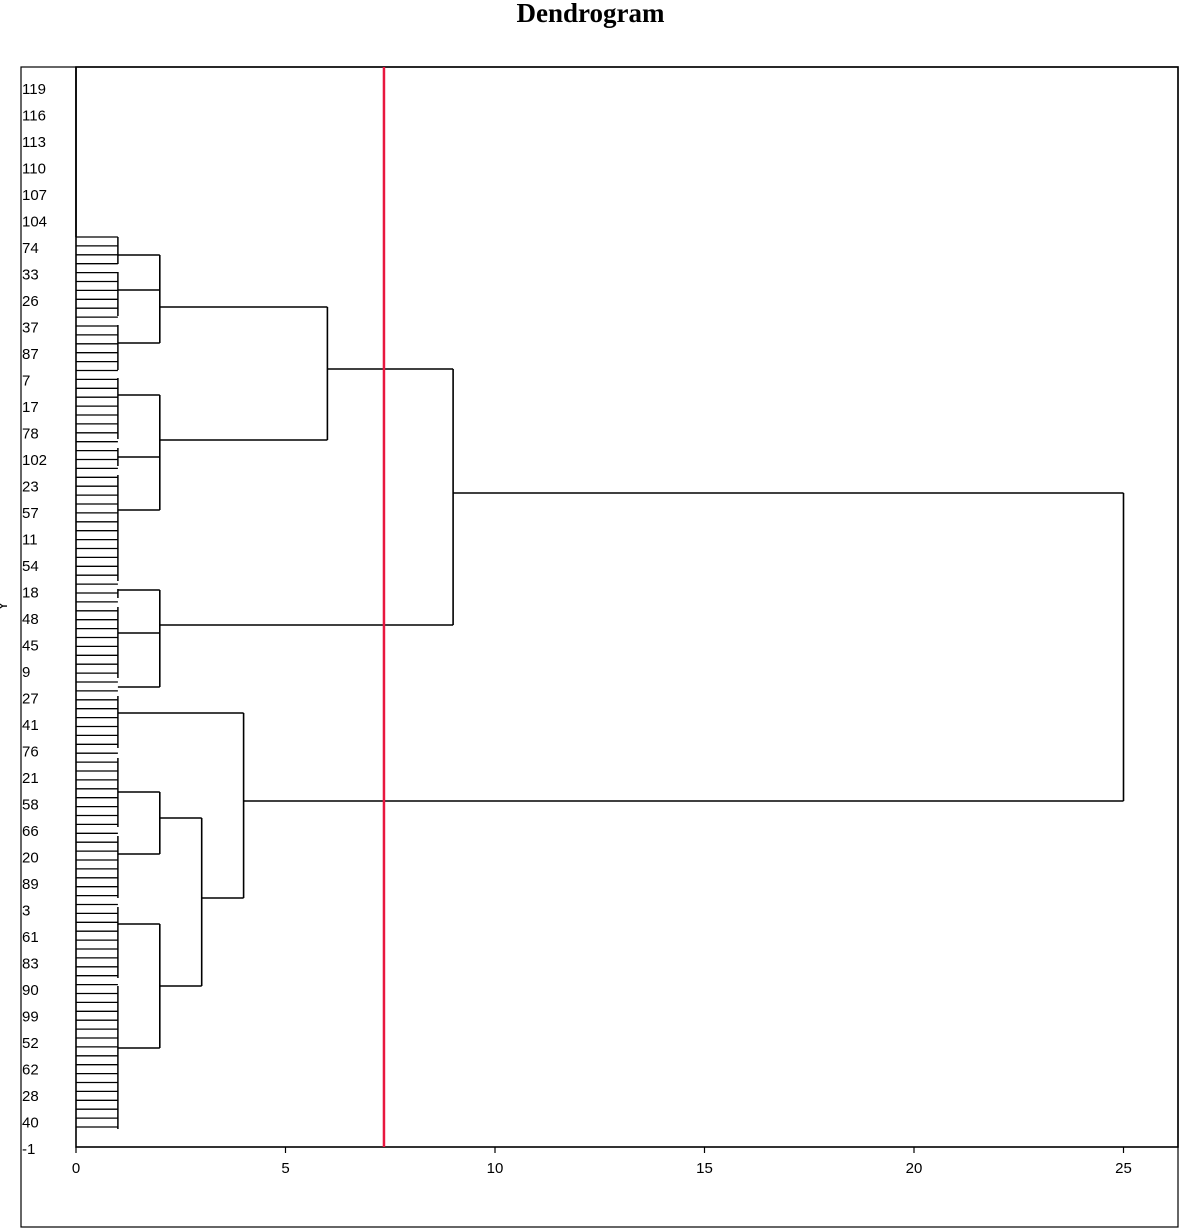 The width and height of the screenshot is (1181, 1231). Describe the element at coordinates (26, 911) in the screenshot. I see `leaf-label: 3` at that location.